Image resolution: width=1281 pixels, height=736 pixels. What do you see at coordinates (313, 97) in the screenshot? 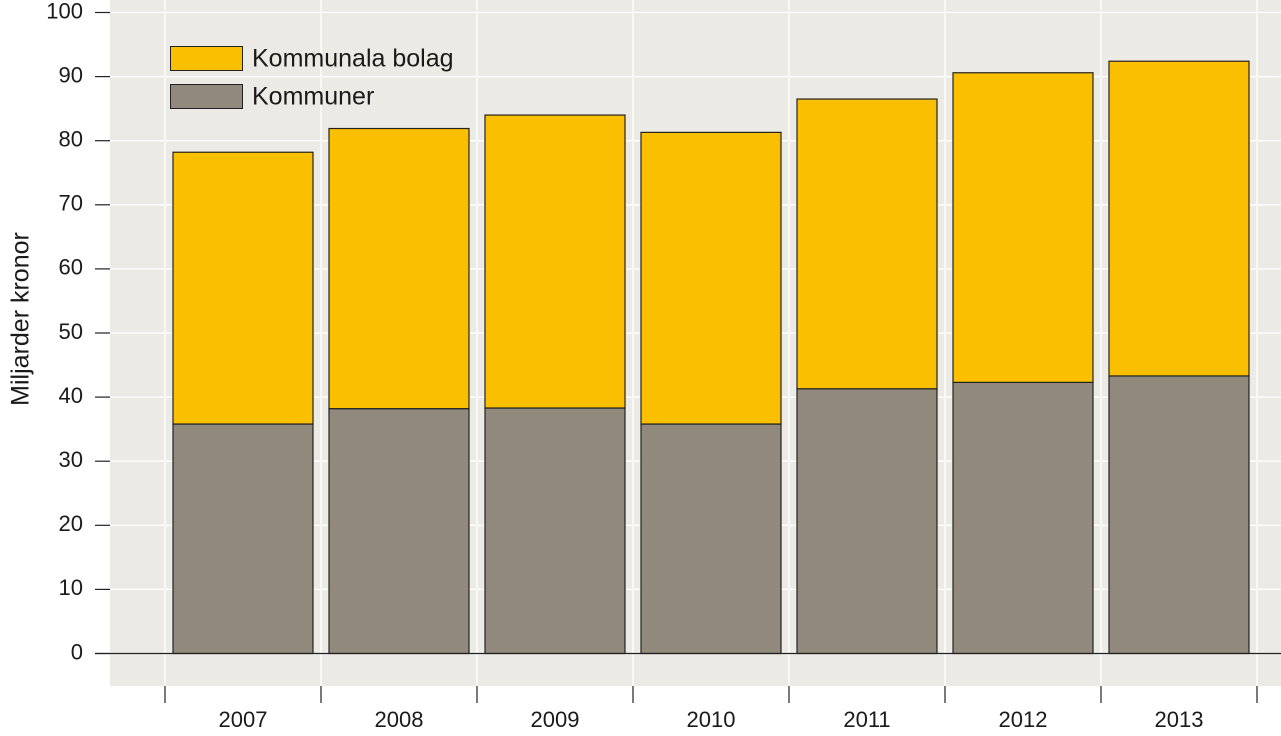
I see `legend-label-kommuner: Kommuner` at bounding box center [313, 97].